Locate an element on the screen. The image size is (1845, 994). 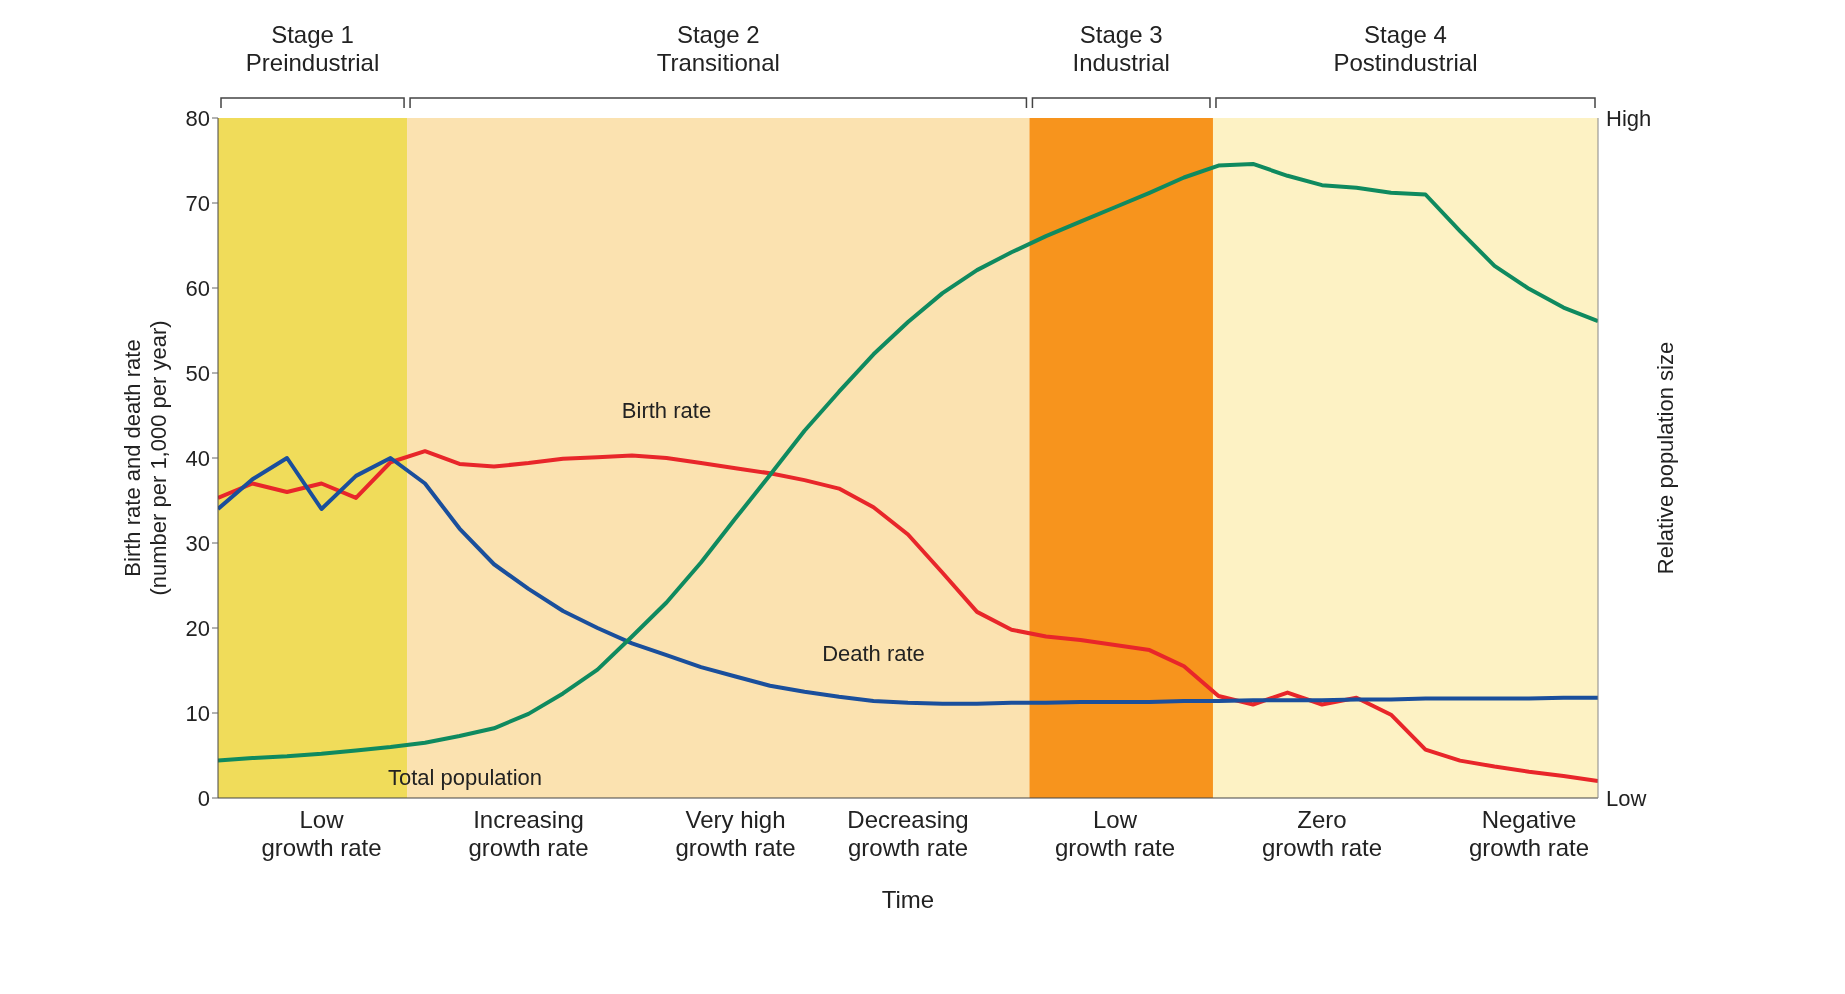
y-tick-label: 30 is located at coordinates (197, 543).